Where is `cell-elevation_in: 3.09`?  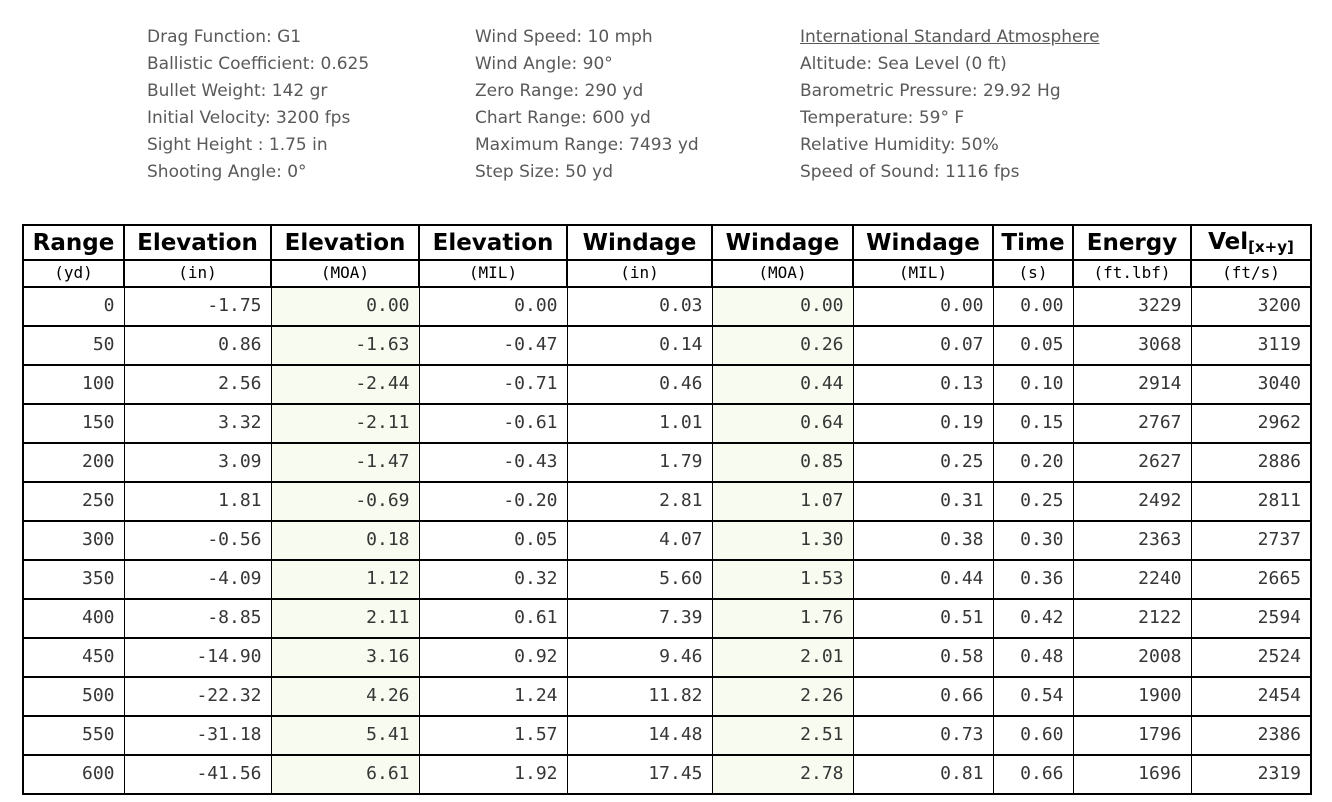
cell-elevation_in: 3.09 is located at coordinates (197, 462).